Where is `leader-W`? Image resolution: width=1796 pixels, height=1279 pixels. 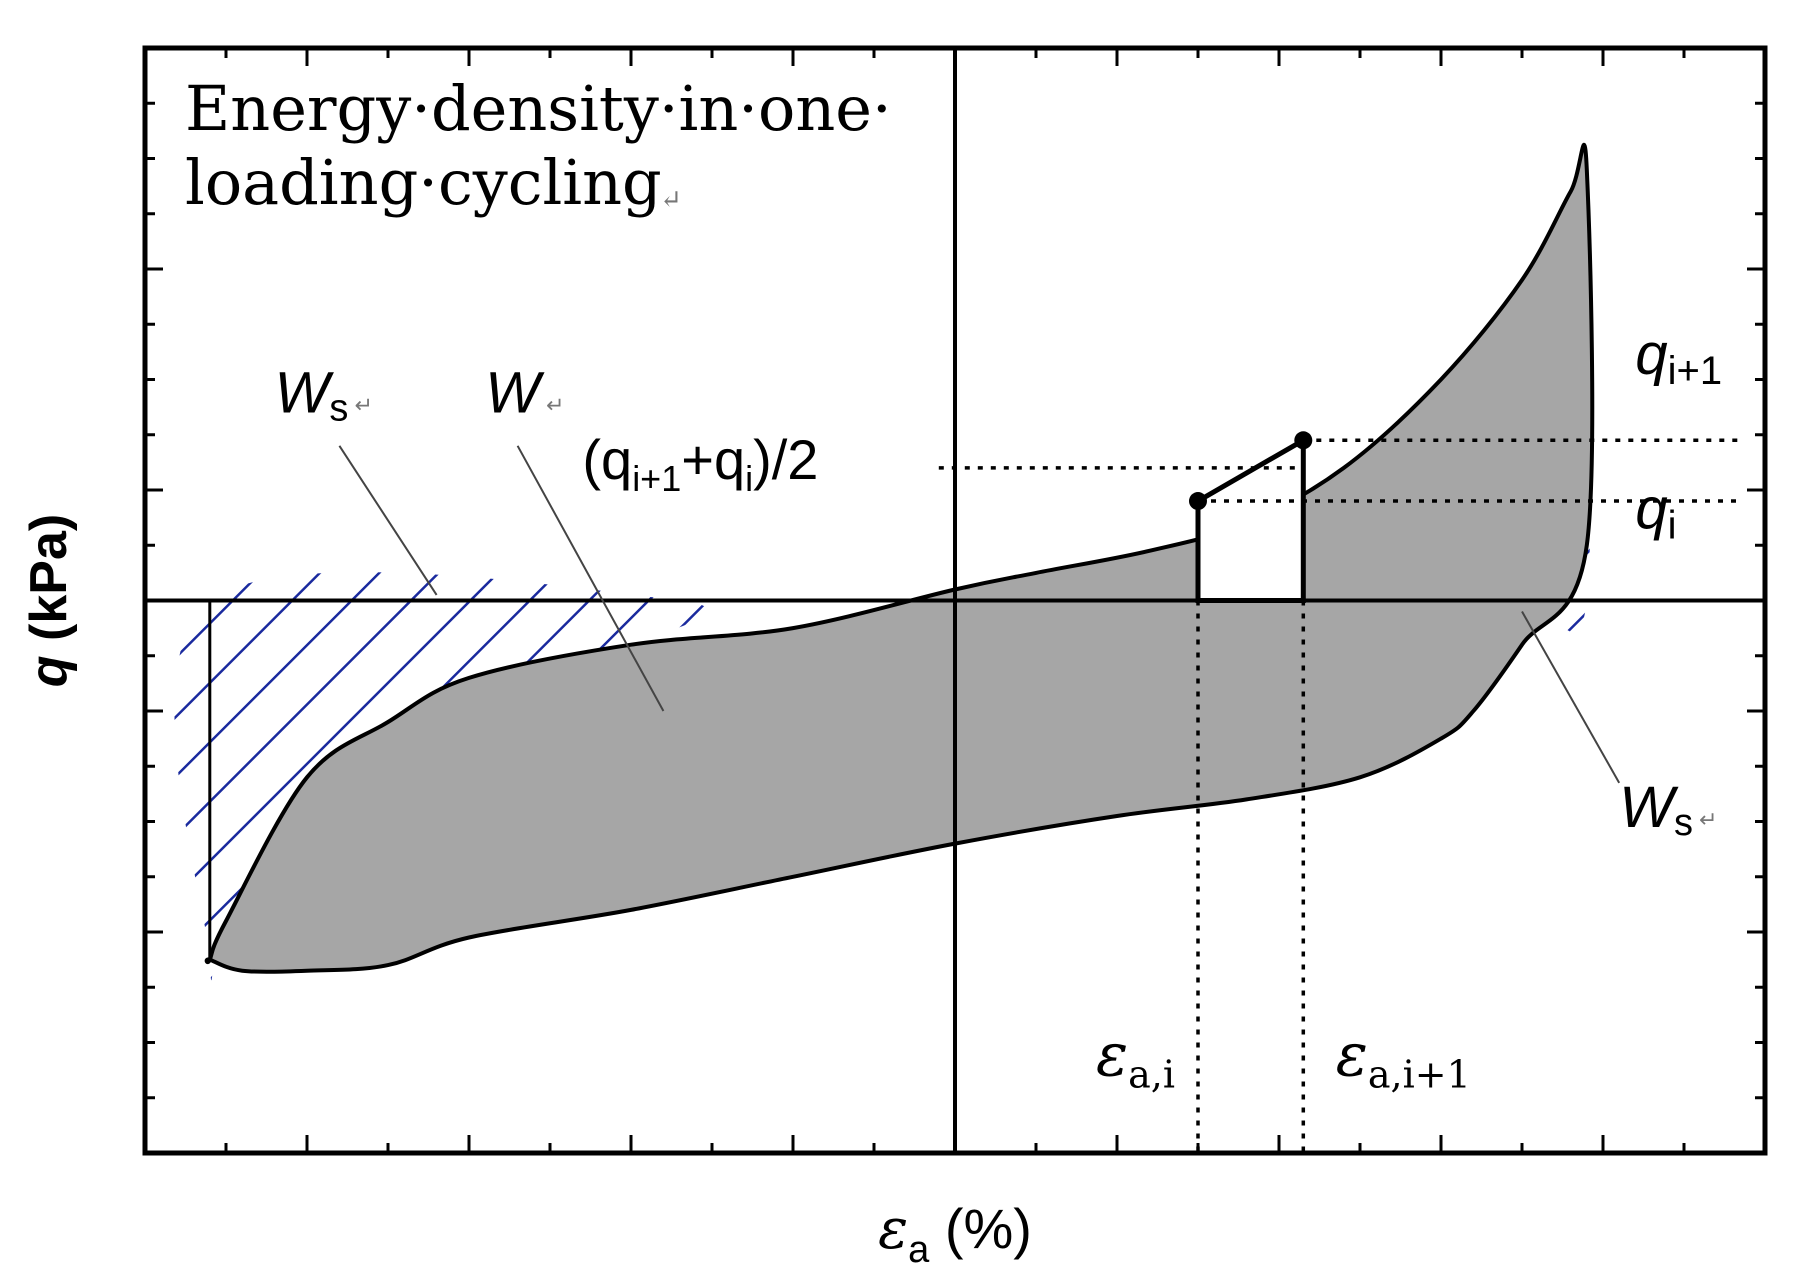 leader-W is located at coordinates (590, 578).